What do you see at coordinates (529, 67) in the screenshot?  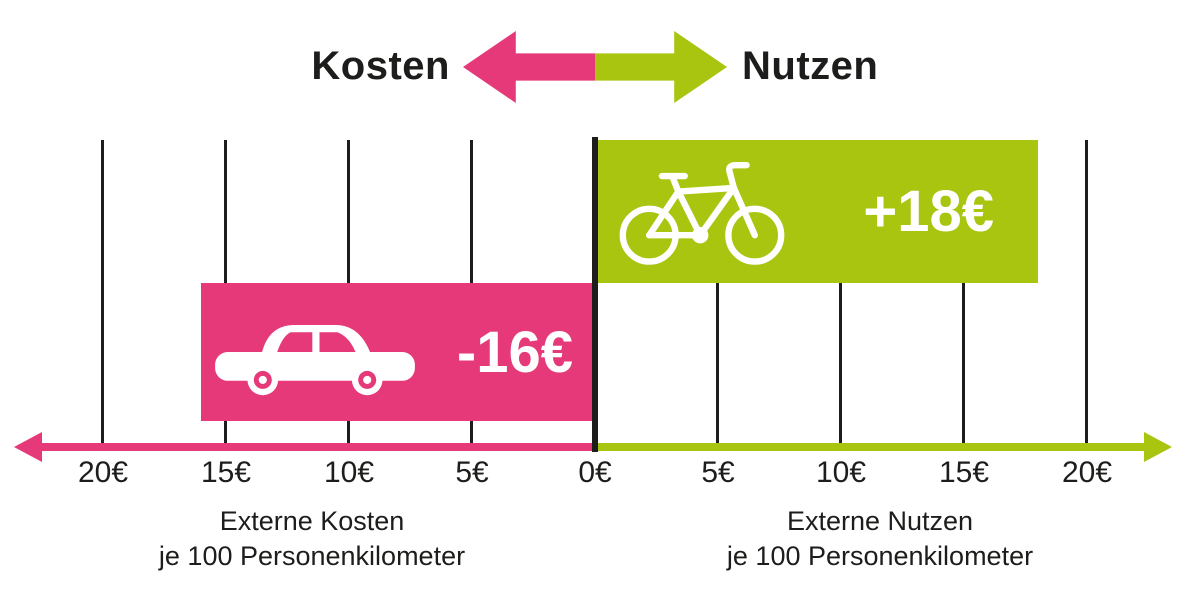 I see `kosten-left-arrow-icon` at bounding box center [529, 67].